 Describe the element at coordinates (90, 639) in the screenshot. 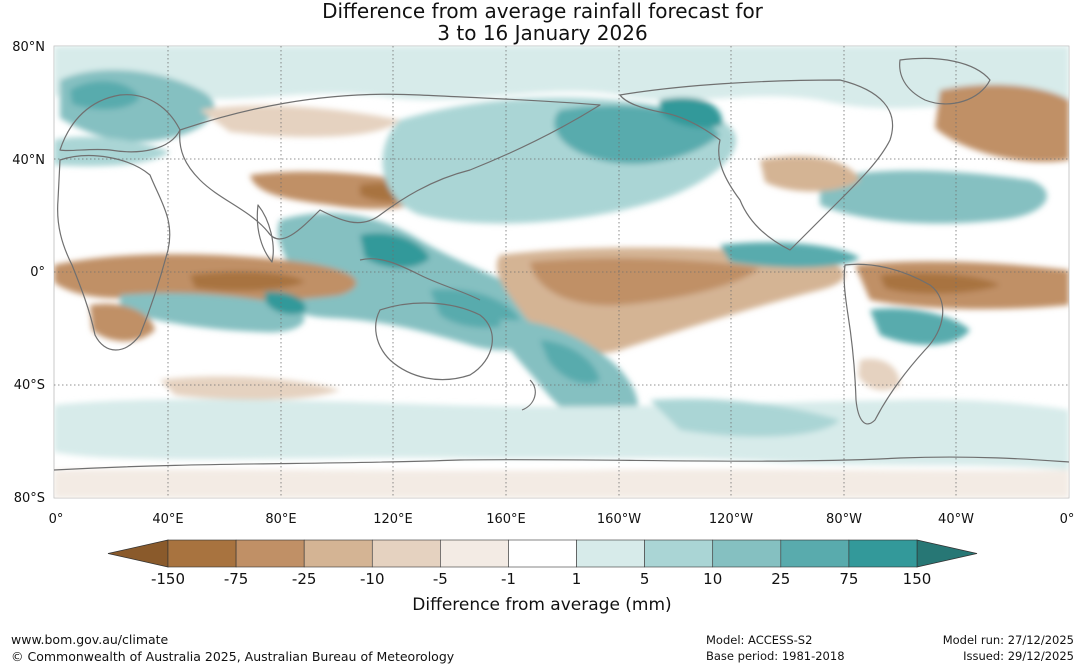

I see `footer-website: www.bom.gov.au/climate` at that location.